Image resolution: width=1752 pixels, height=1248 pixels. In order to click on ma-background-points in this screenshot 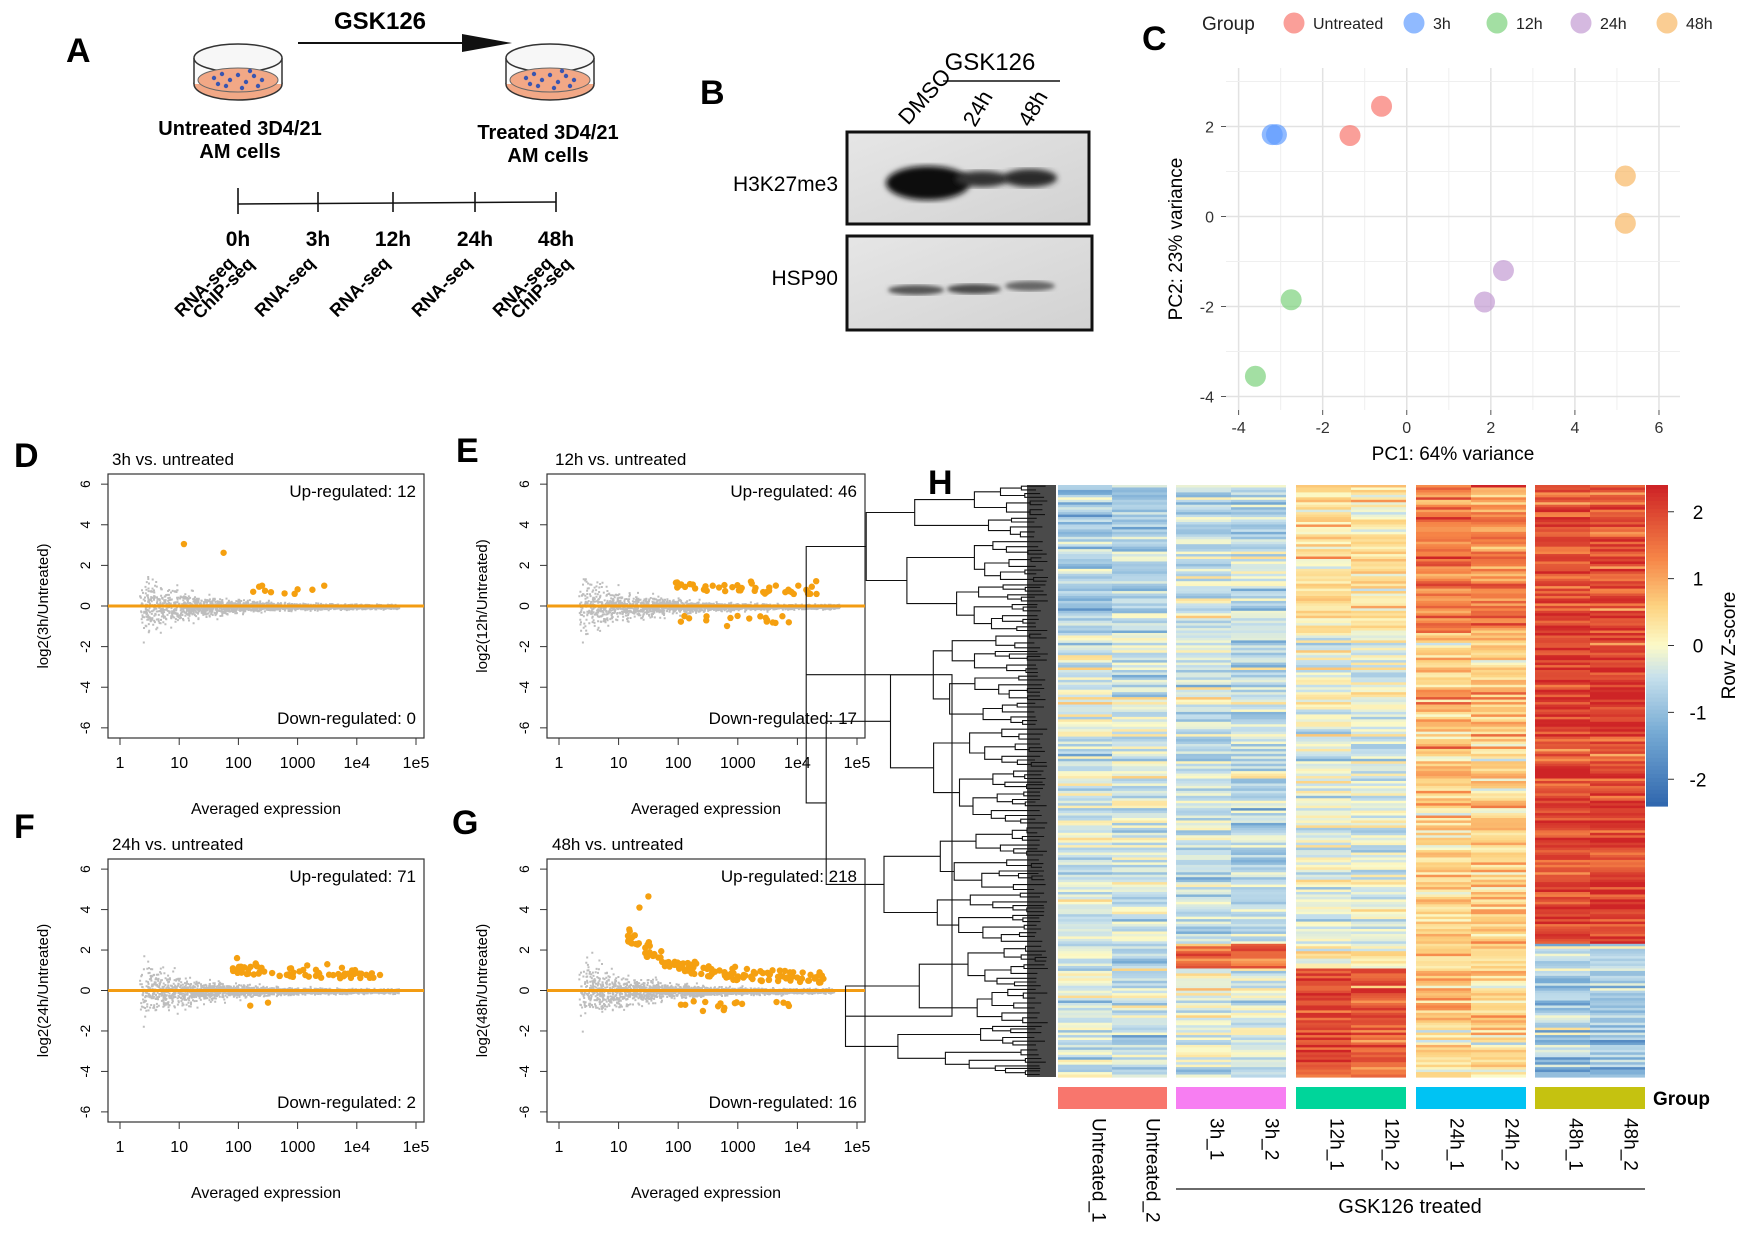, I will do `click(270, 610)`.